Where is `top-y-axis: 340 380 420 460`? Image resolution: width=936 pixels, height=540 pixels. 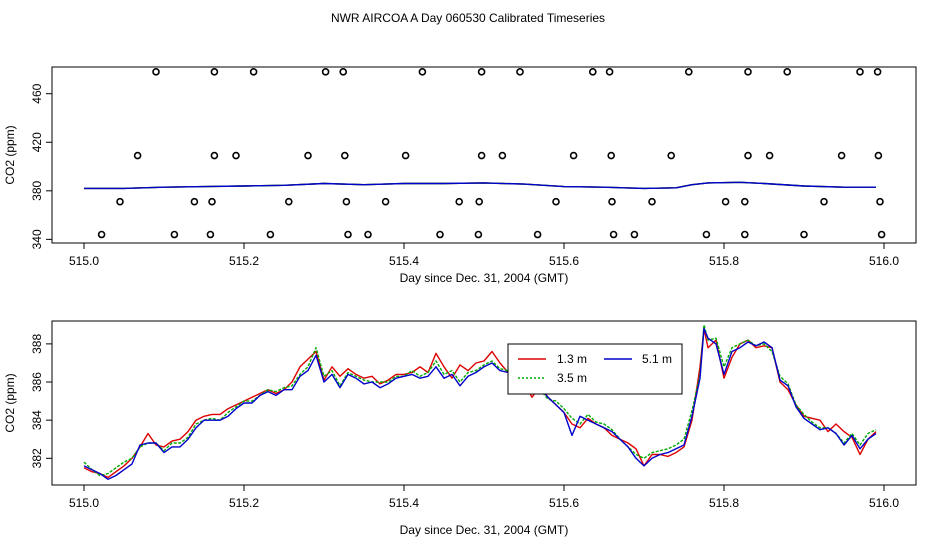 top-y-axis: 340 380 420 460 is located at coordinates (41, 166).